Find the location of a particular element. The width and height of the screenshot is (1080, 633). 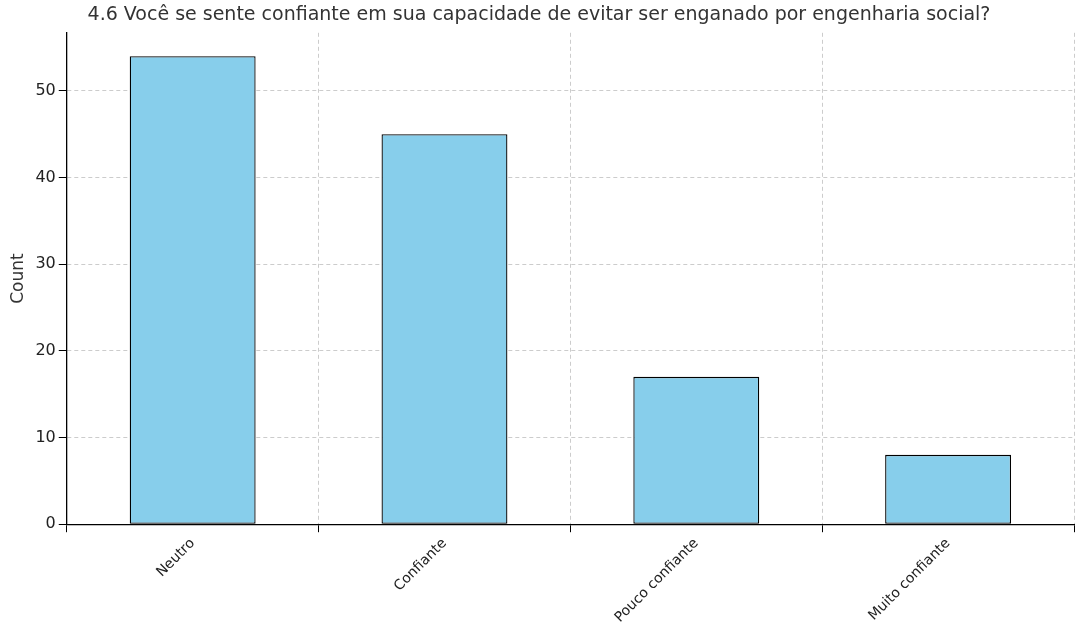

y-tick-label: 20 is located at coordinates (45, 350).